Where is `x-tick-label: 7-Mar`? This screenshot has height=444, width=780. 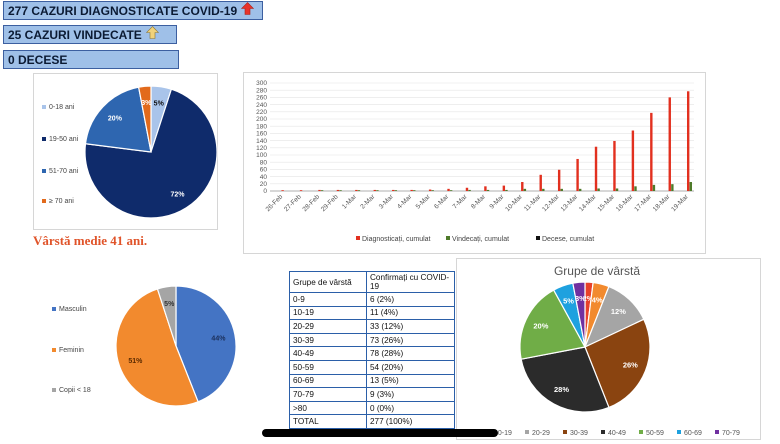 x-tick-label: 7-Mar is located at coordinates (461, 202).